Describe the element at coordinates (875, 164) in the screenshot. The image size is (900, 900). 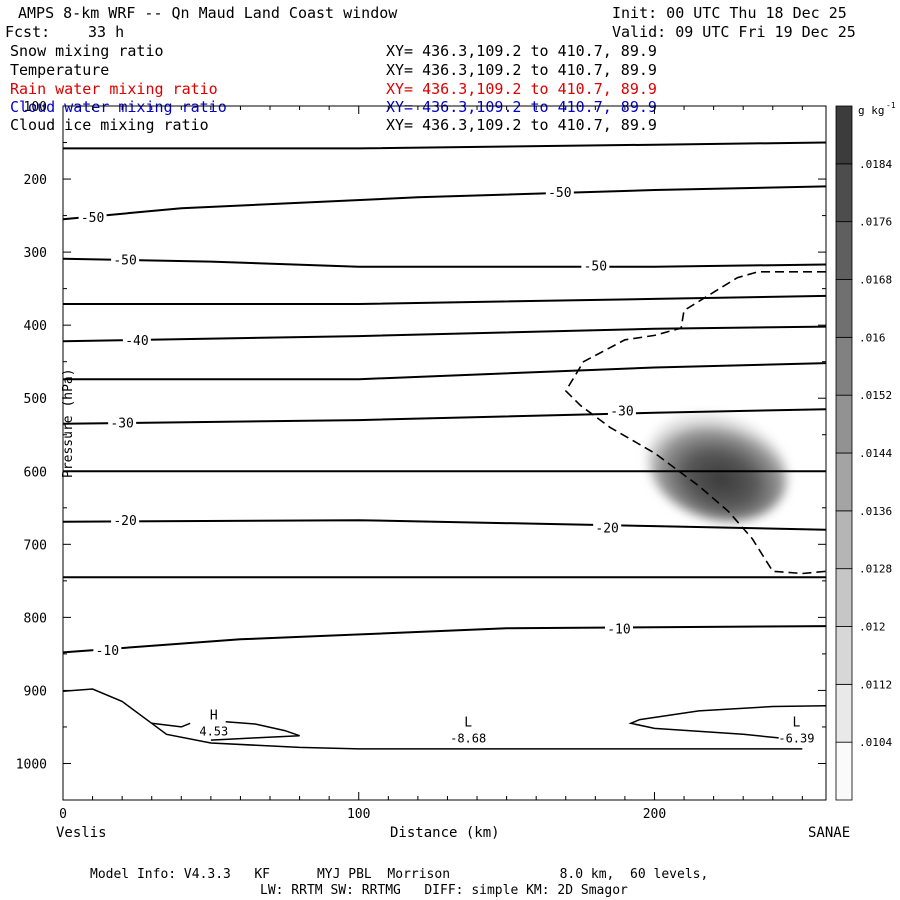
I see `colorbar-level-label: .0184` at that location.